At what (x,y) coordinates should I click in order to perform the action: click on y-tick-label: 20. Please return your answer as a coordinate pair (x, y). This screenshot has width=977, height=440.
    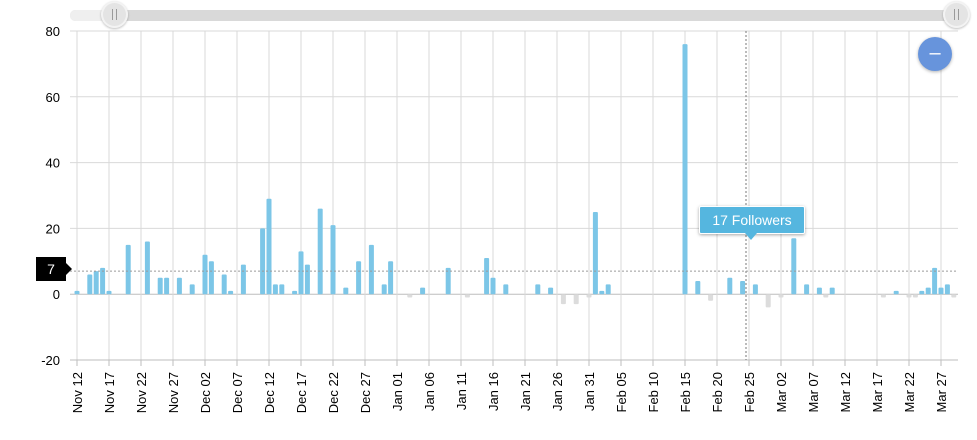
    Looking at the image, I should click on (53, 228).